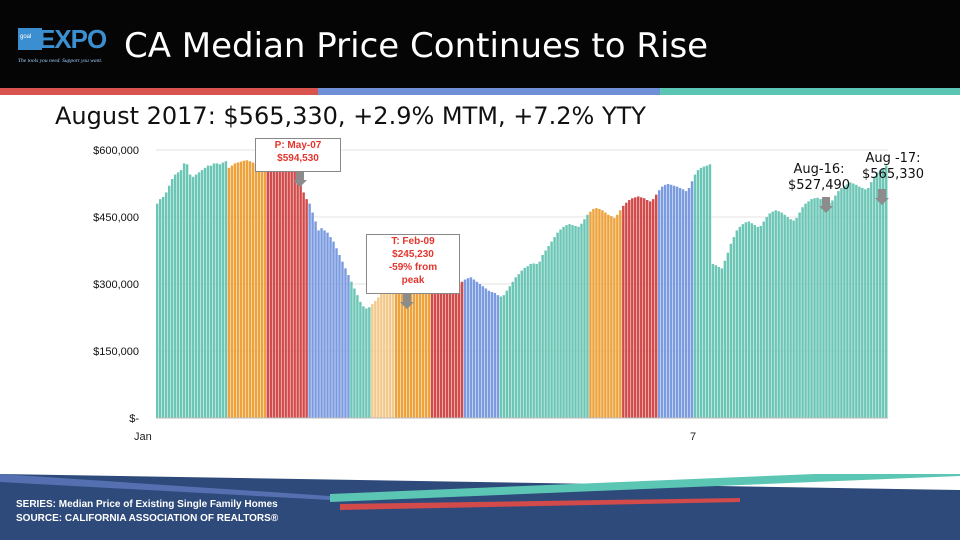 This screenshot has width=960, height=540. I want to click on header-stripe-red, so click(159, 91).